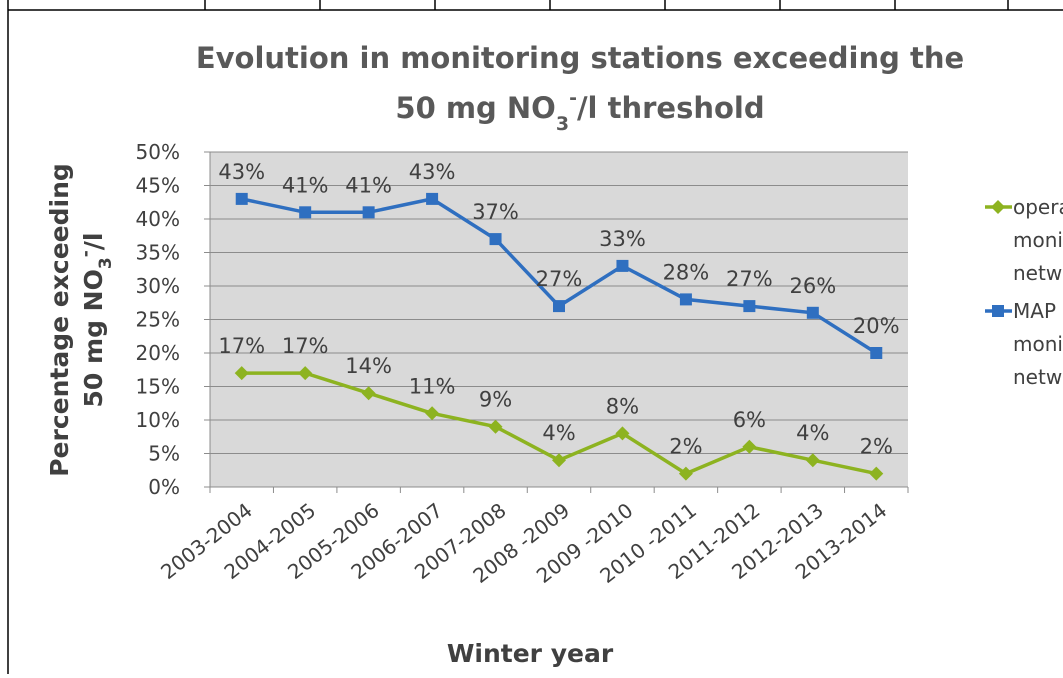 This screenshot has height=678, width=1063. Describe the element at coordinates (158, 387) in the screenshot. I see `y-tick-label: 15%` at that location.